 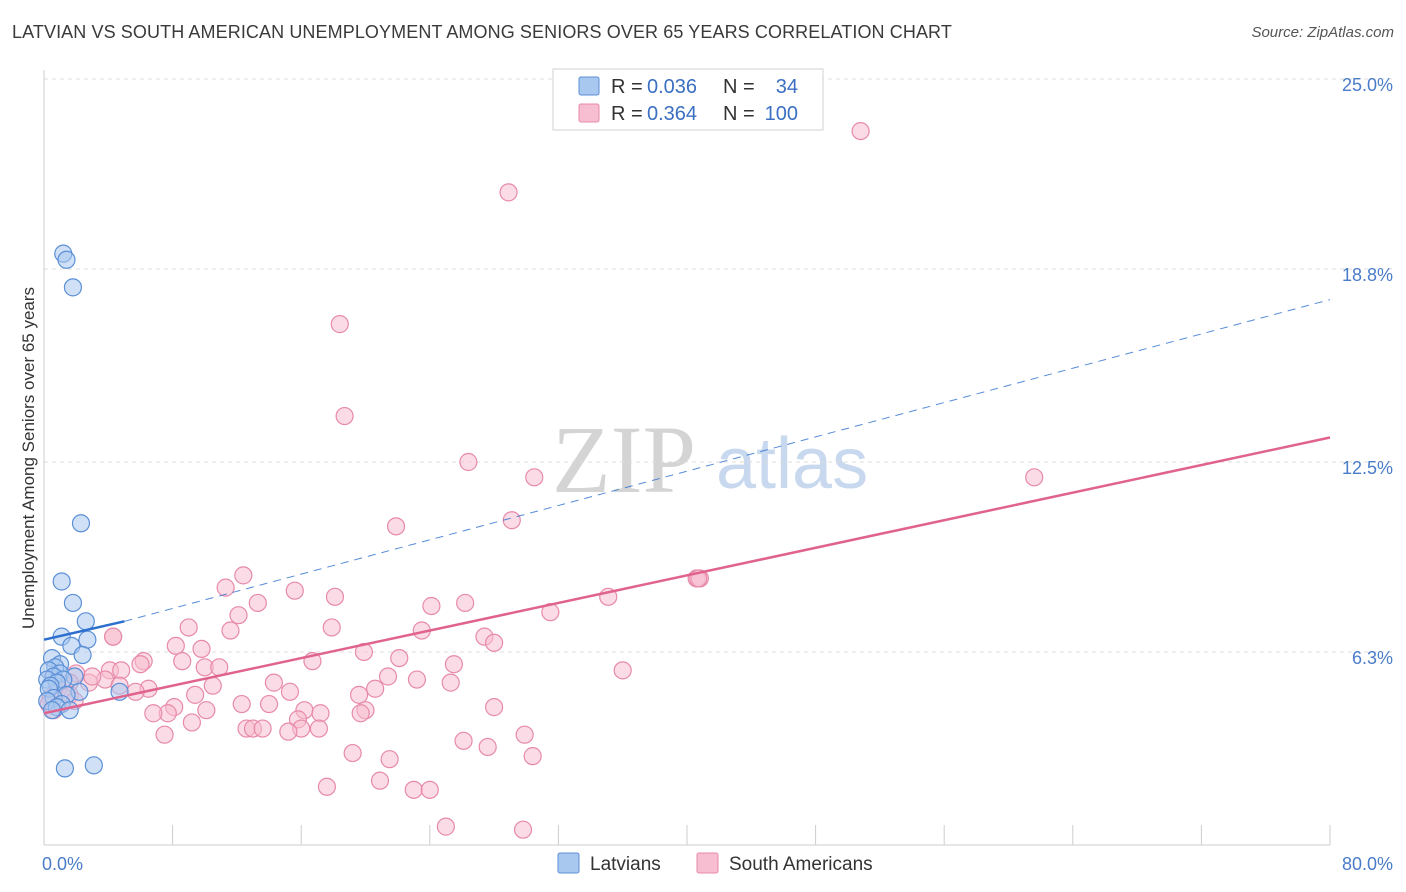 I want to click on watermark: ZIP atlas, so click(x=710, y=459).